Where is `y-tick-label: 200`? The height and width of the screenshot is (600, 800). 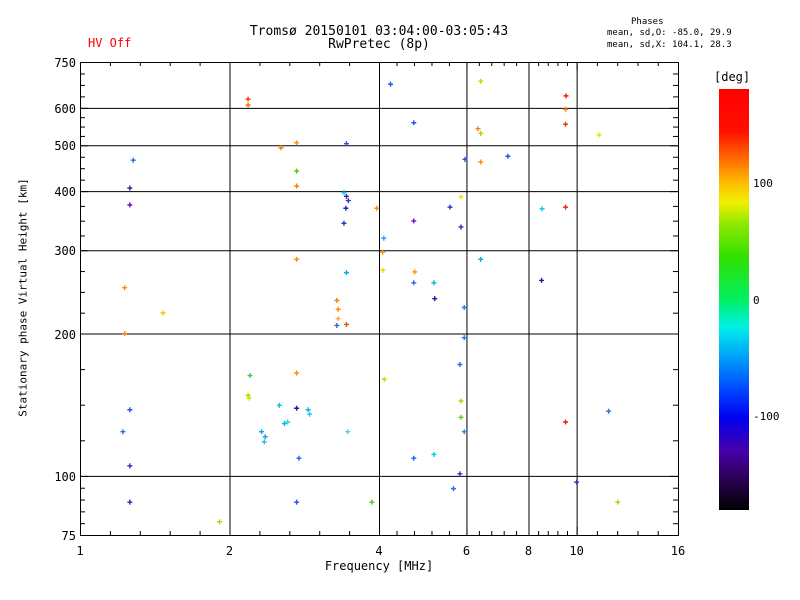 y-tick-label: 200 is located at coordinates (65, 334).